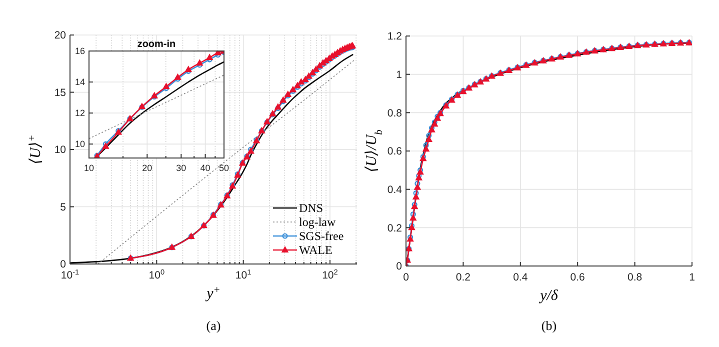 Image resolution: width=719 pixels, height=347 pixels. Describe the element at coordinates (156, 44) in the screenshot. I see `chart-title: zoom-in` at that location.